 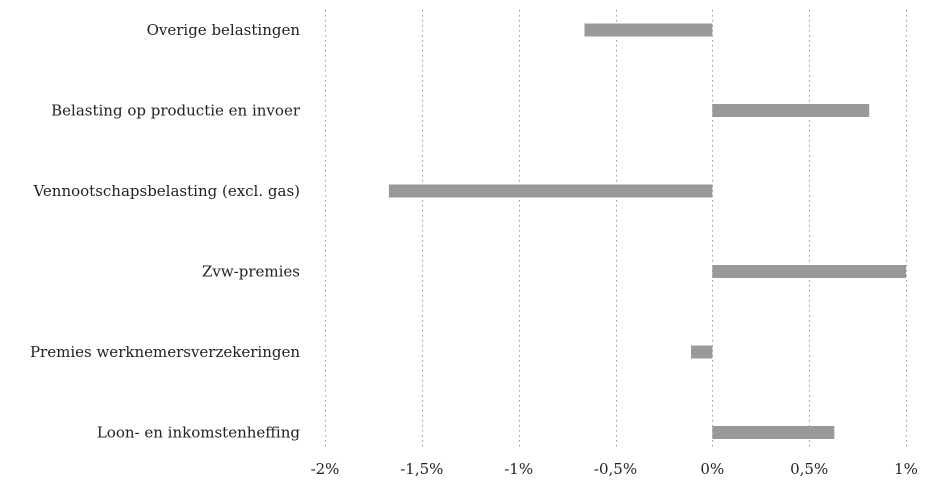 What do you see at coordinates (199, 433) in the screenshot?
I see `category-label: Loon- en inkomstenheffing` at bounding box center [199, 433].